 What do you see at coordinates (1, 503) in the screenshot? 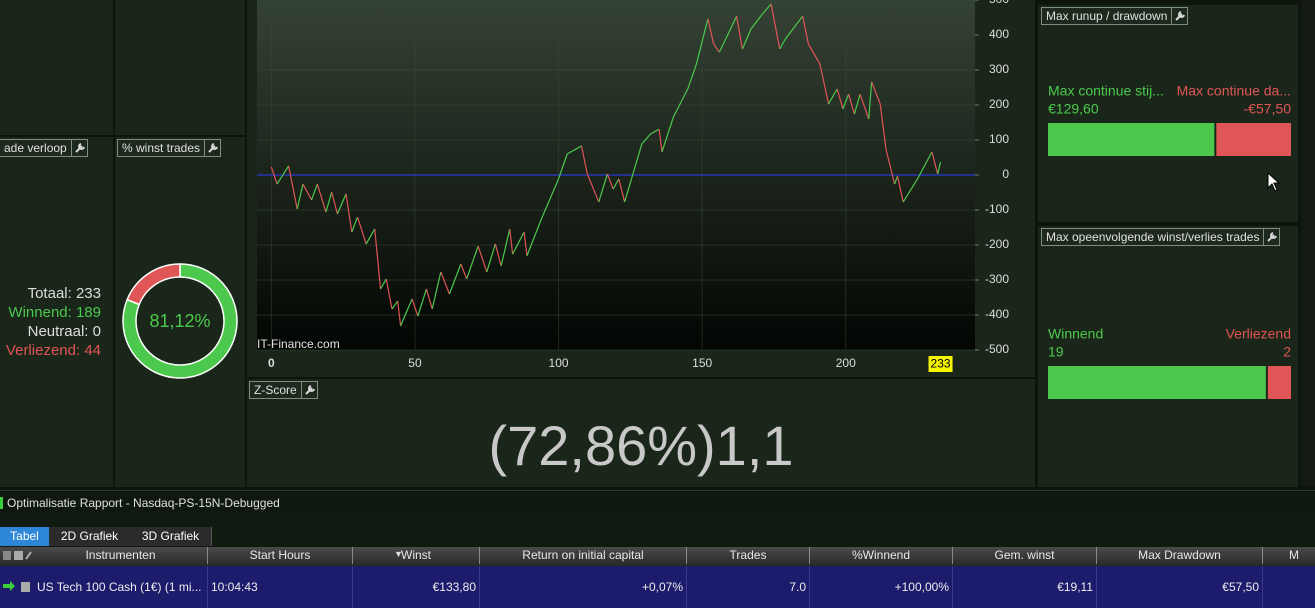
I see `status-marker` at bounding box center [1, 503].